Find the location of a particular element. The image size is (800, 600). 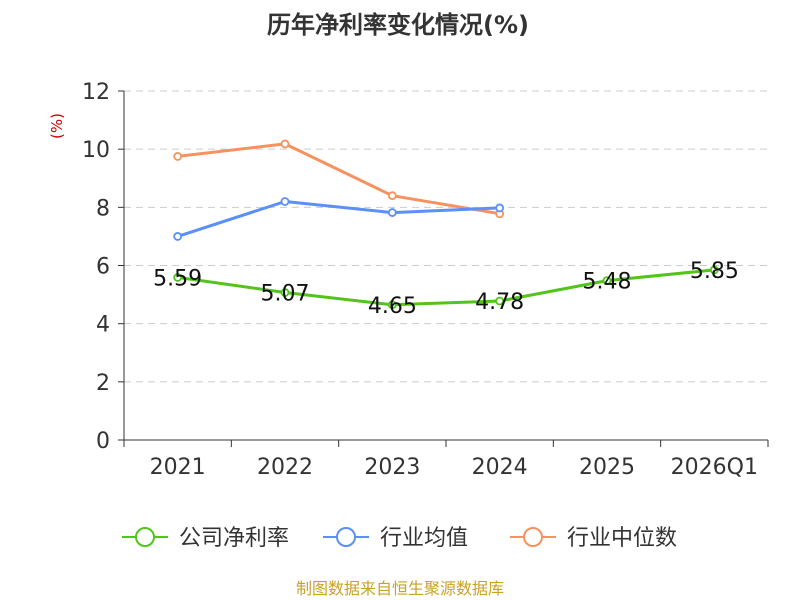

data-label: 5.07 is located at coordinates (285, 294).